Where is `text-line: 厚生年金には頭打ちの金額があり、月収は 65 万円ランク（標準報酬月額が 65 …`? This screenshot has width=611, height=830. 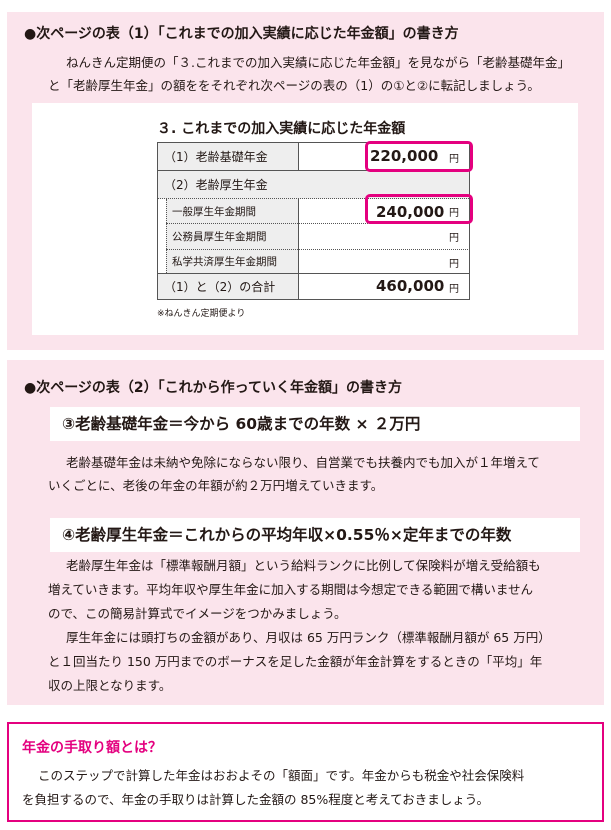
text-line: 厚生年金には頭打ちの金額があり、月収は 65 万円ランク（標準報酬月額が 65 … is located at coordinates (308, 637).